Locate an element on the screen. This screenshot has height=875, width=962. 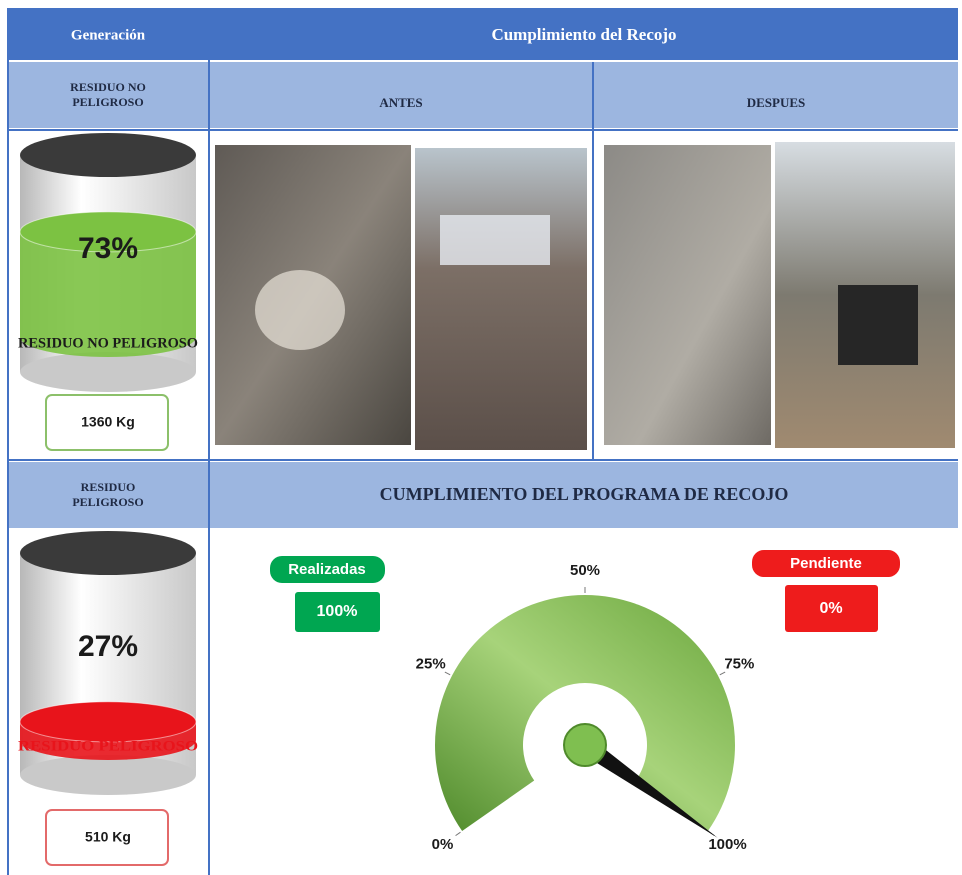
gauge-needle is located at coordinates (648, 787).